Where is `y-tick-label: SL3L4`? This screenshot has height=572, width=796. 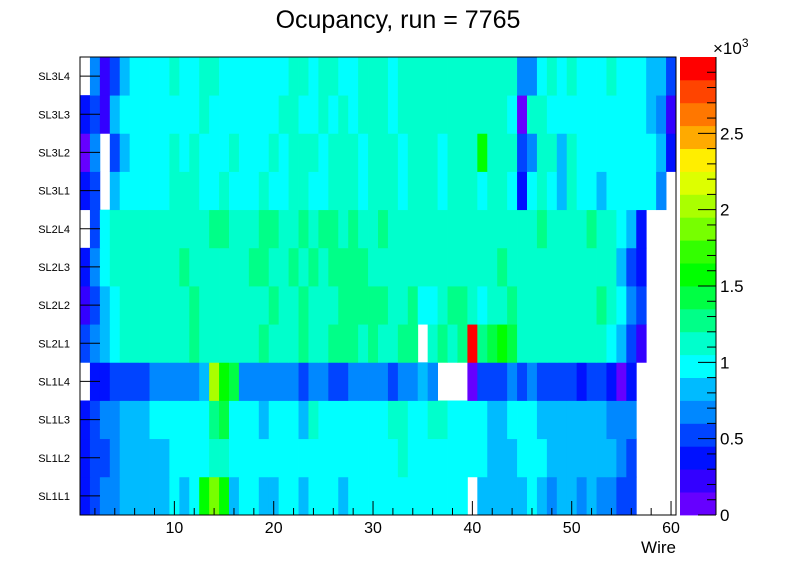 y-tick-label: SL3L4 is located at coordinates (54, 77).